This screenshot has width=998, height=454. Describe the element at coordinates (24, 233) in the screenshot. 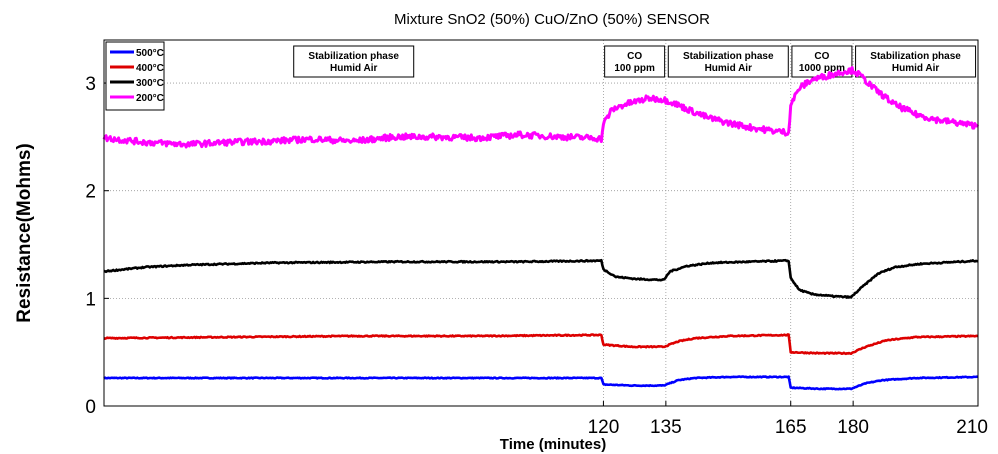

I see `y-axis-label: Resistance(Mohms)` at that location.